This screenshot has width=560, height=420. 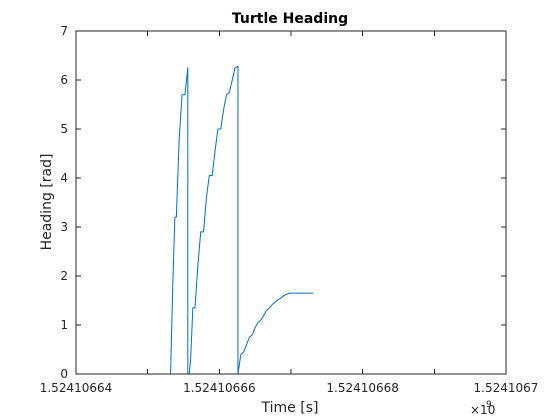 What do you see at coordinates (482, 410) in the screenshot?
I see `x-exponent-base: ×10` at bounding box center [482, 410].